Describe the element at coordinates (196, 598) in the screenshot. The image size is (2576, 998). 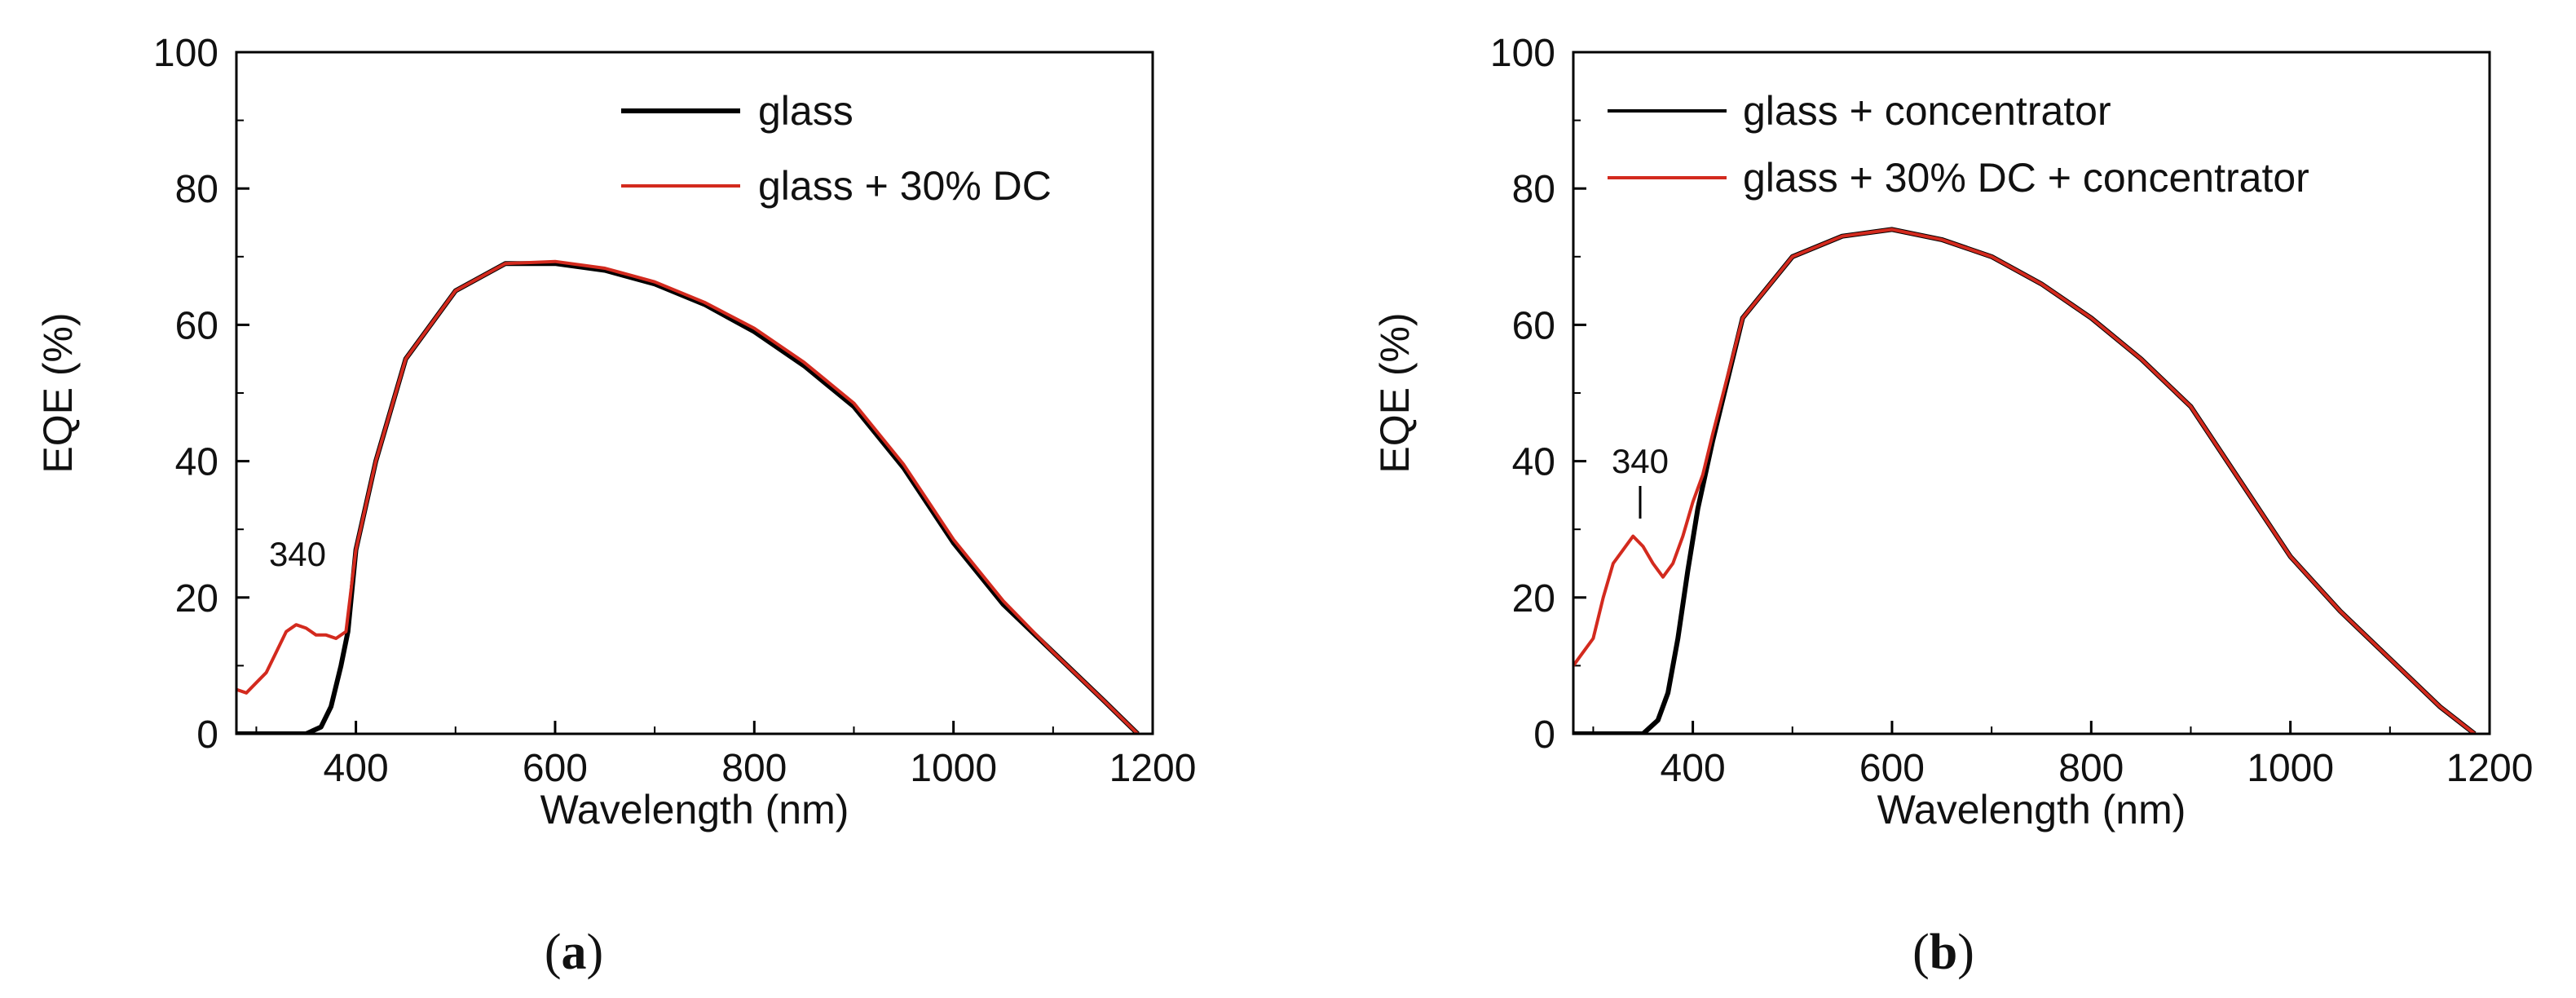
I see `y-tick-label-a-20: 20` at that location.